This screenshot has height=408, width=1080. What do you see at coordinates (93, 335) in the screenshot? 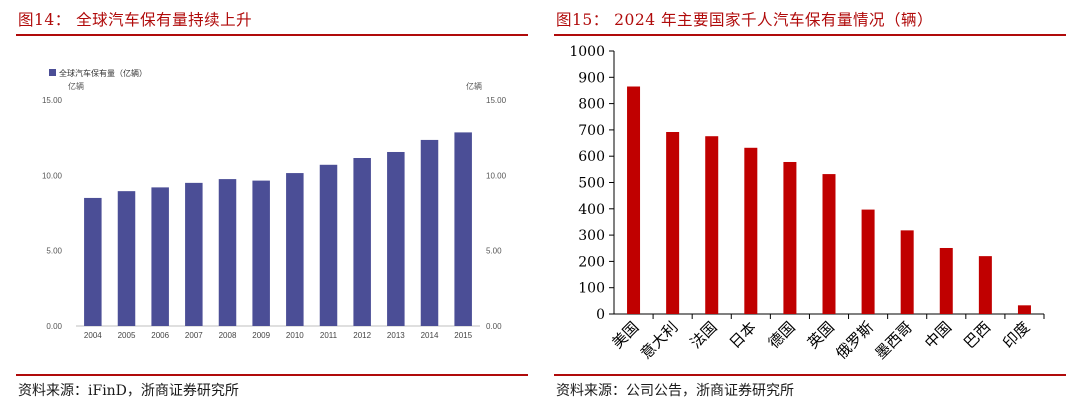
I see `x-tick-label: 2004` at bounding box center [93, 335].